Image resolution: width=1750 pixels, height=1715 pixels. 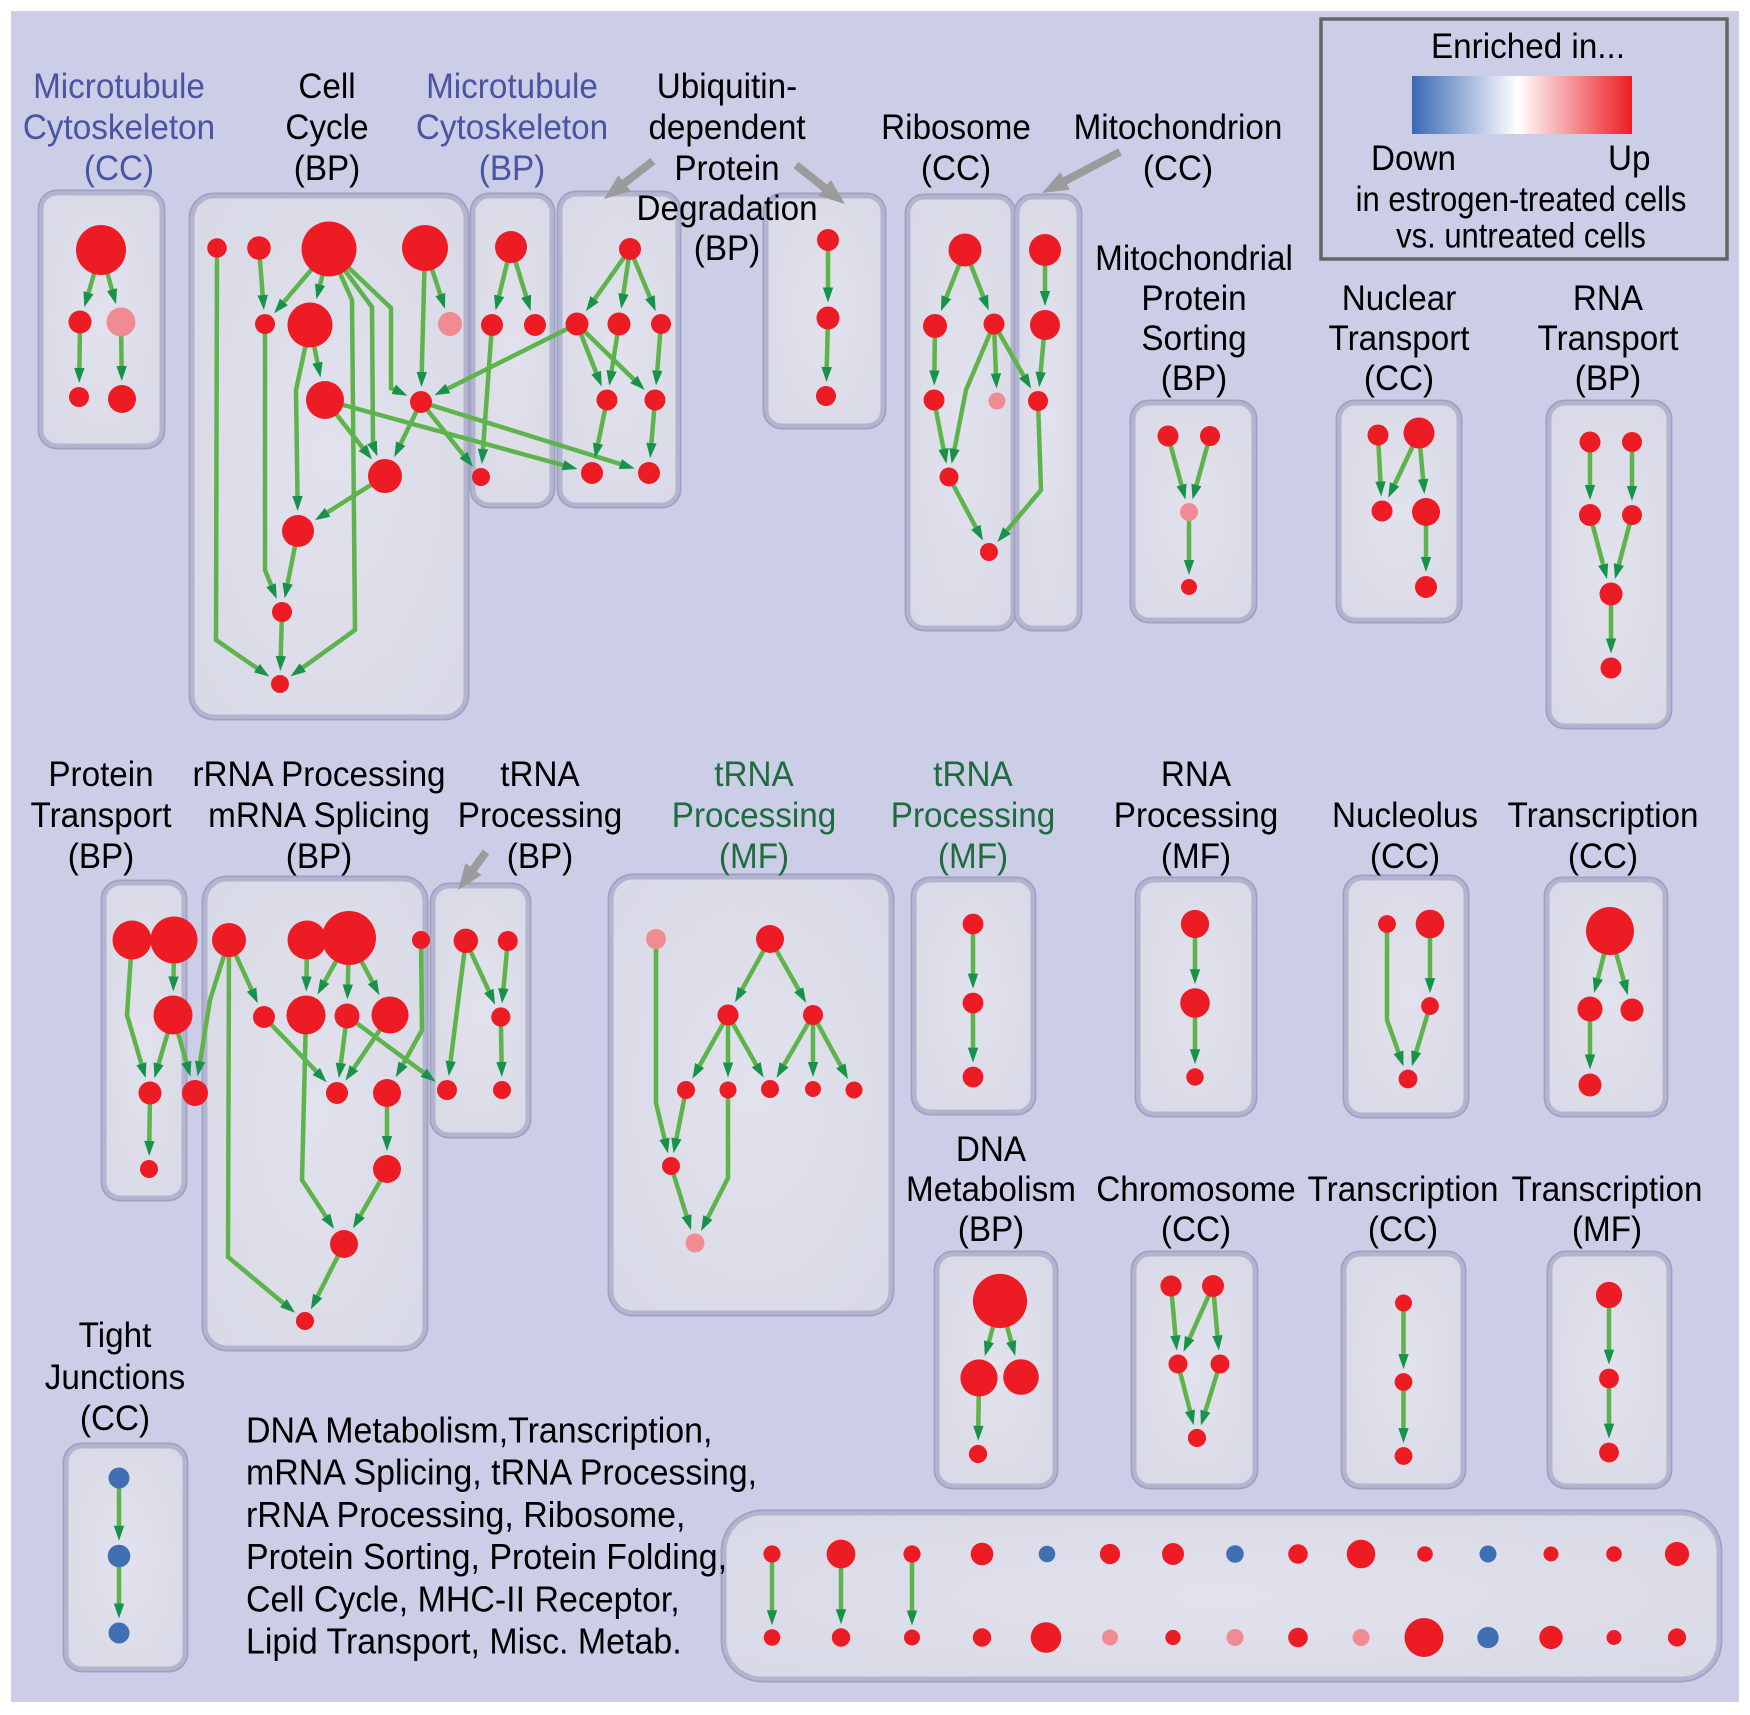 I want to click on svg-text: Ubiquitin-, so click(x=727, y=86).